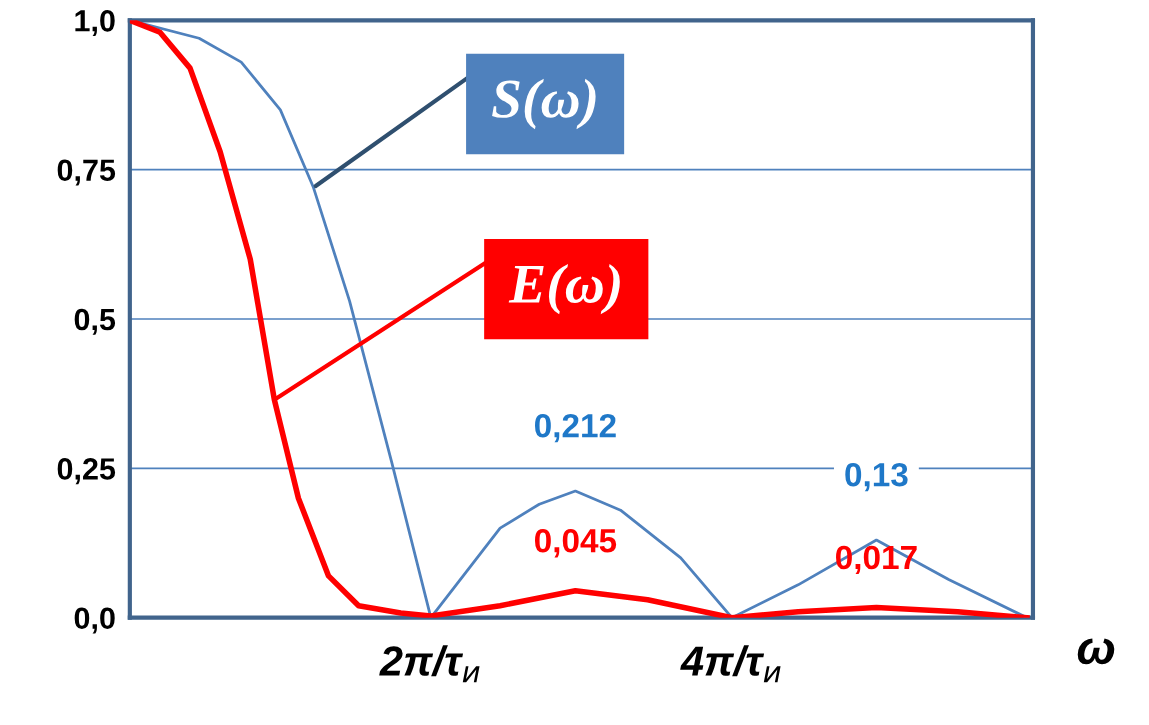  What do you see at coordinates (429, 664) in the screenshot?
I see `x-tick-label: 2π/τ$_{и}$` at bounding box center [429, 664].